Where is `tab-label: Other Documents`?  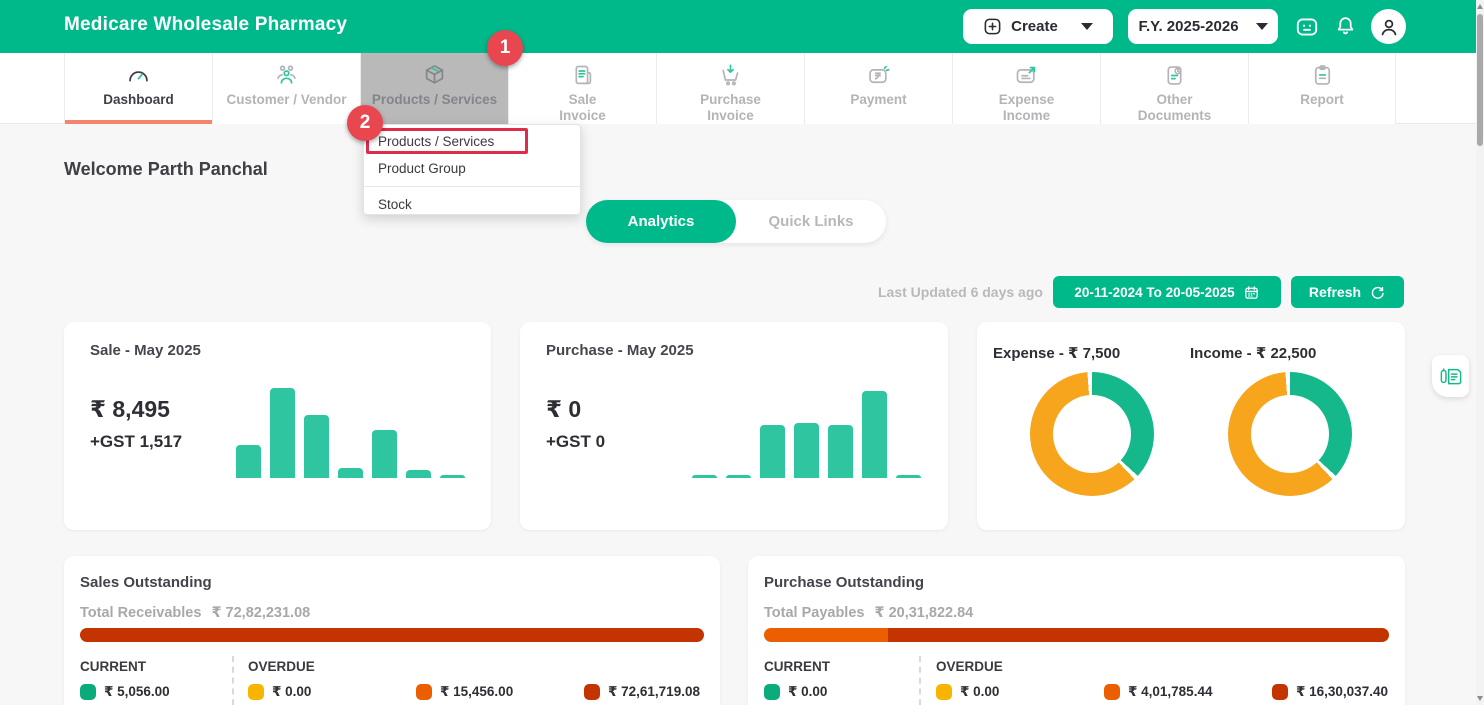 tab-label: Other Documents is located at coordinates (1174, 107).